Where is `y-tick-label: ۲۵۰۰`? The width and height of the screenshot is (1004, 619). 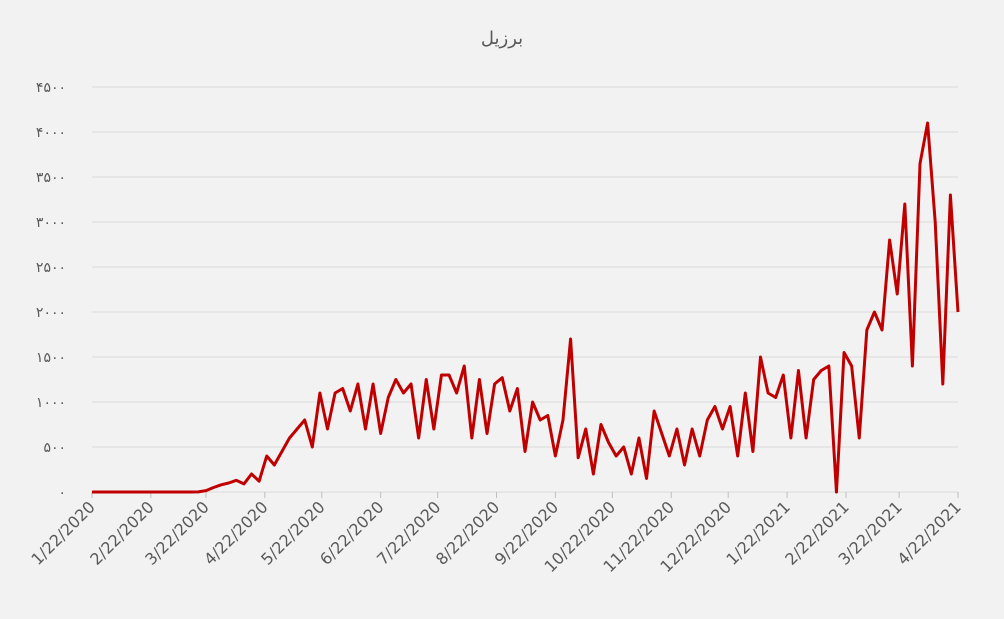
y-tick-label: ۲۵۰۰ is located at coordinates (51, 268).